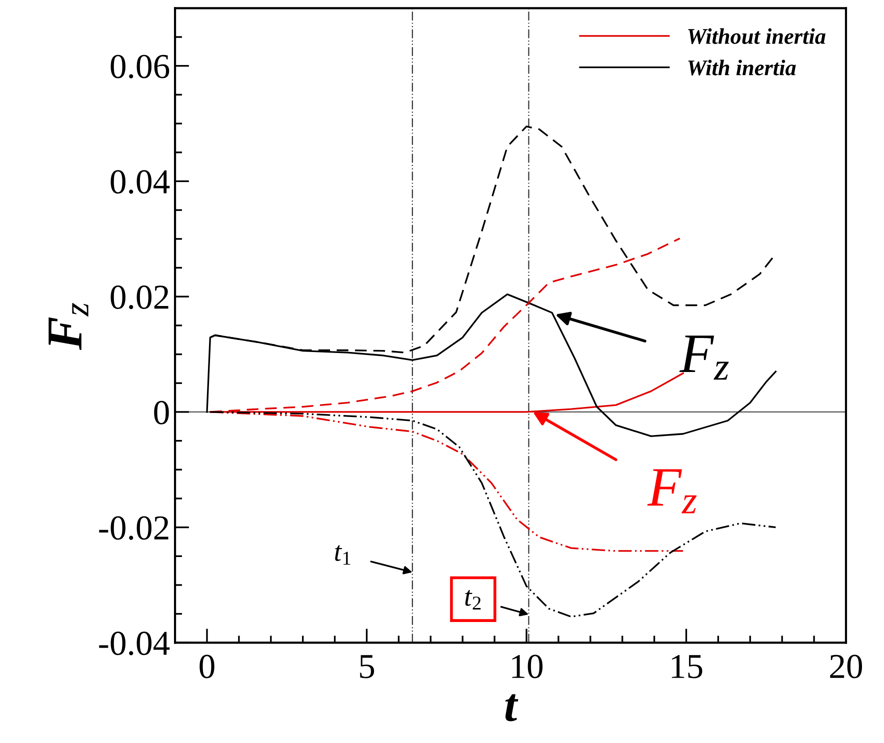 This screenshot has height=743, width=884. I want to click on y-tick-label: 0.06, so click(140, 66).